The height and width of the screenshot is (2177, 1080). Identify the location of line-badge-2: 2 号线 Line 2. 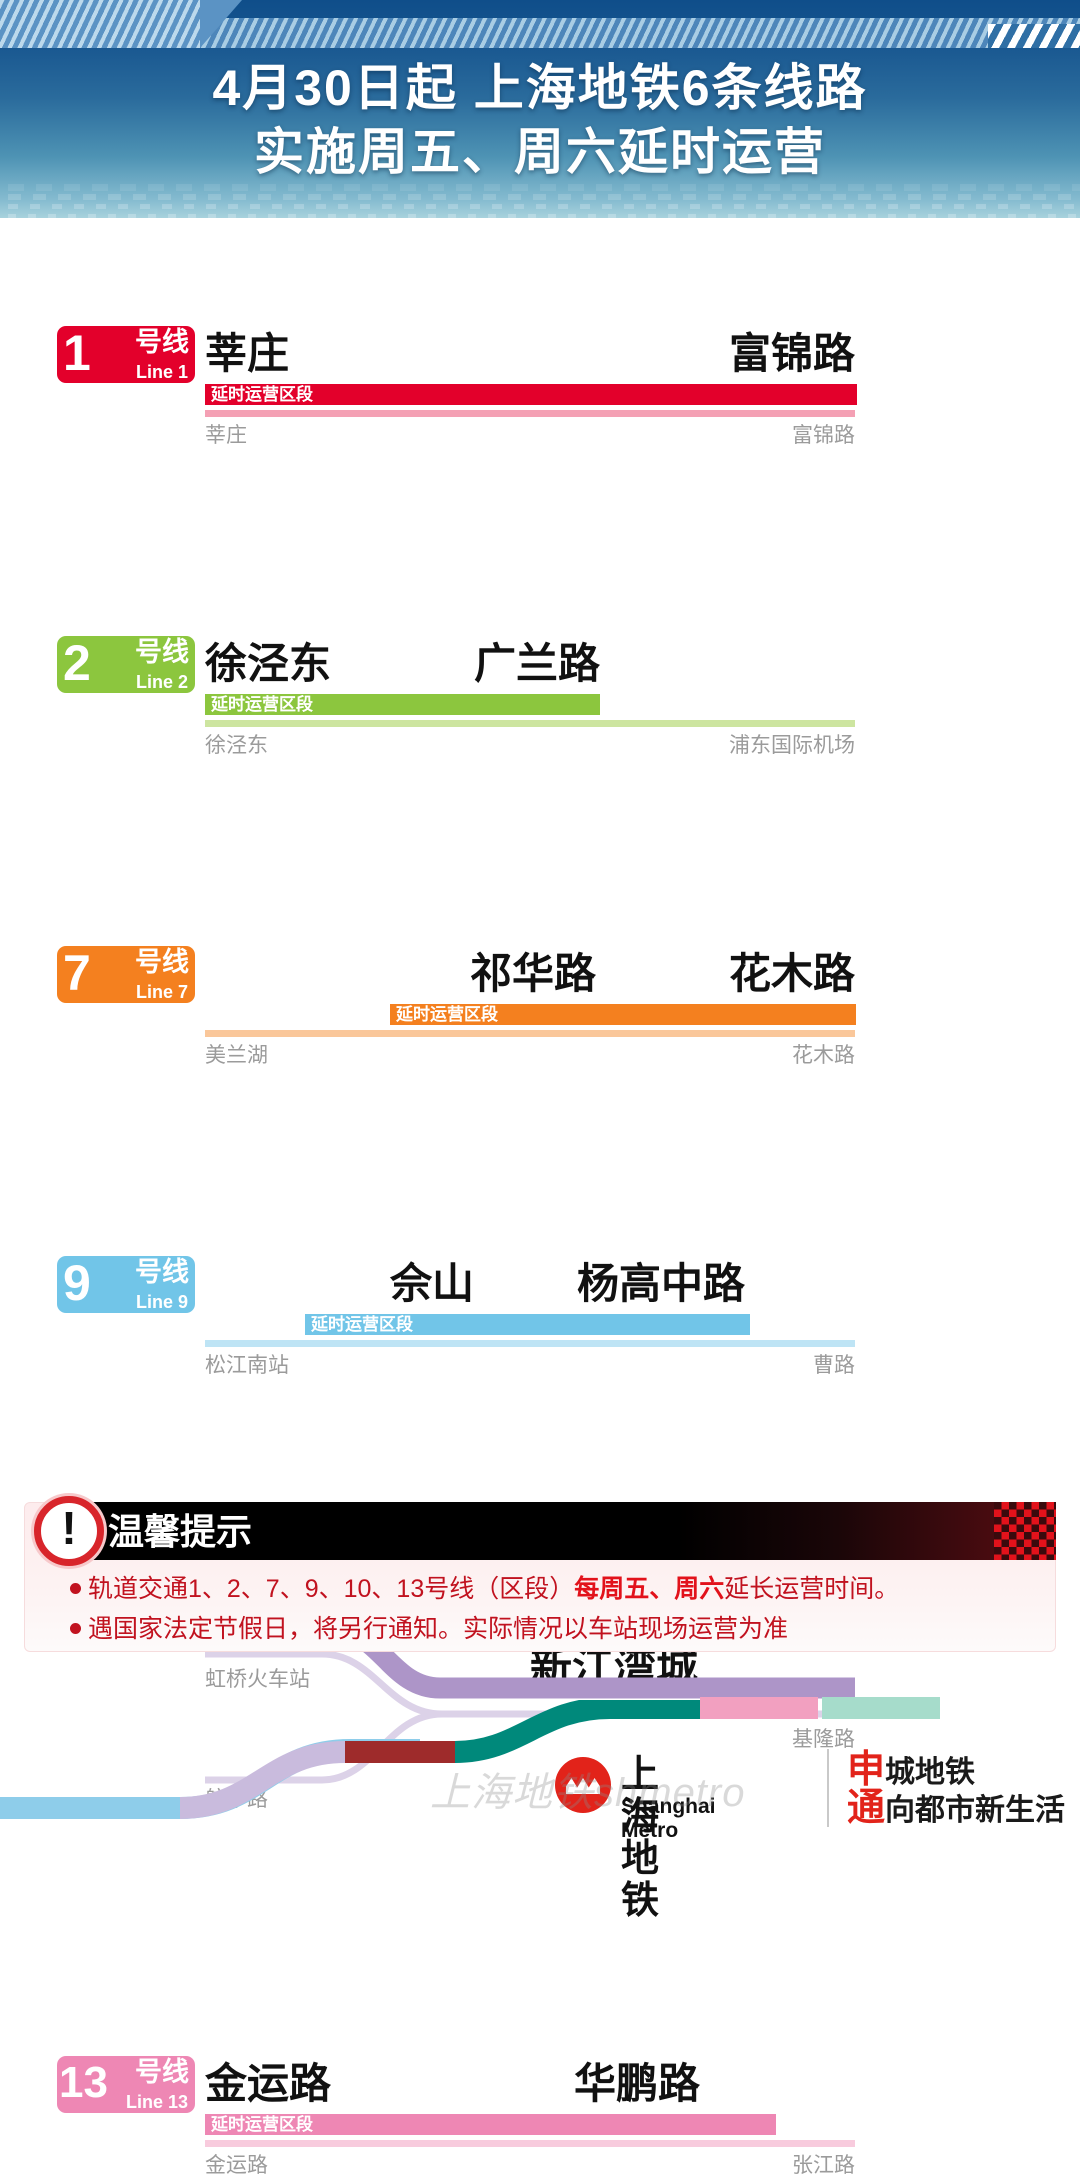
(126, 664).